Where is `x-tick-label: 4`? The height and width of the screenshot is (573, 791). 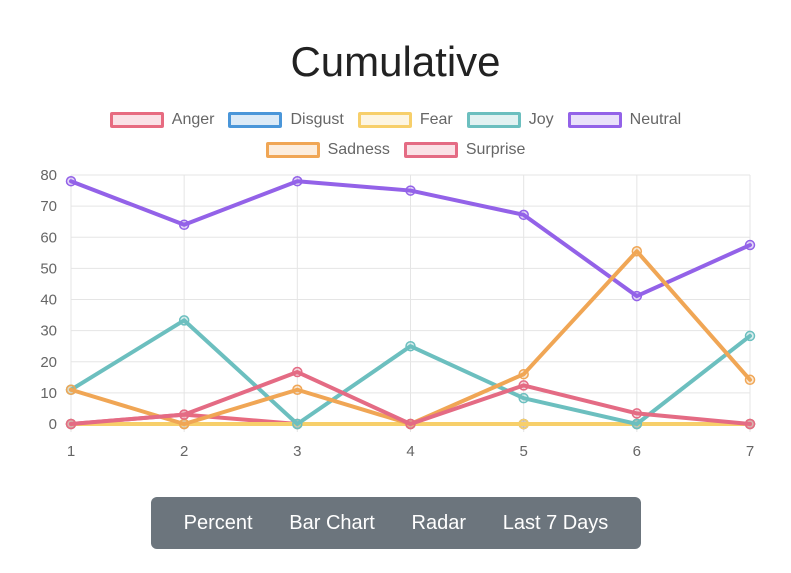
x-tick-label: 4 is located at coordinates (410, 451).